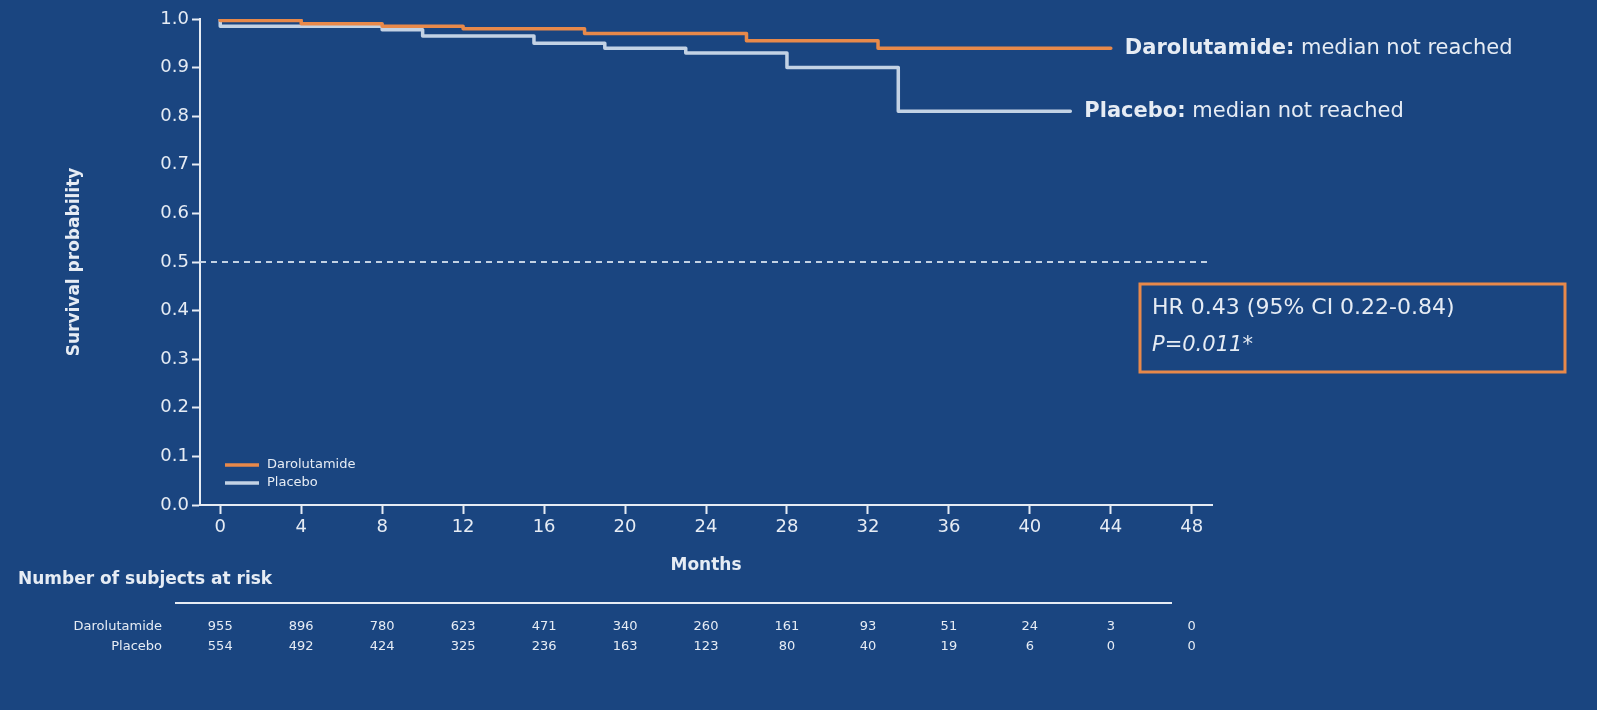  What do you see at coordinates (1030, 626) in the screenshot?
I see `text: 24` at bounding box center [1030, 626].